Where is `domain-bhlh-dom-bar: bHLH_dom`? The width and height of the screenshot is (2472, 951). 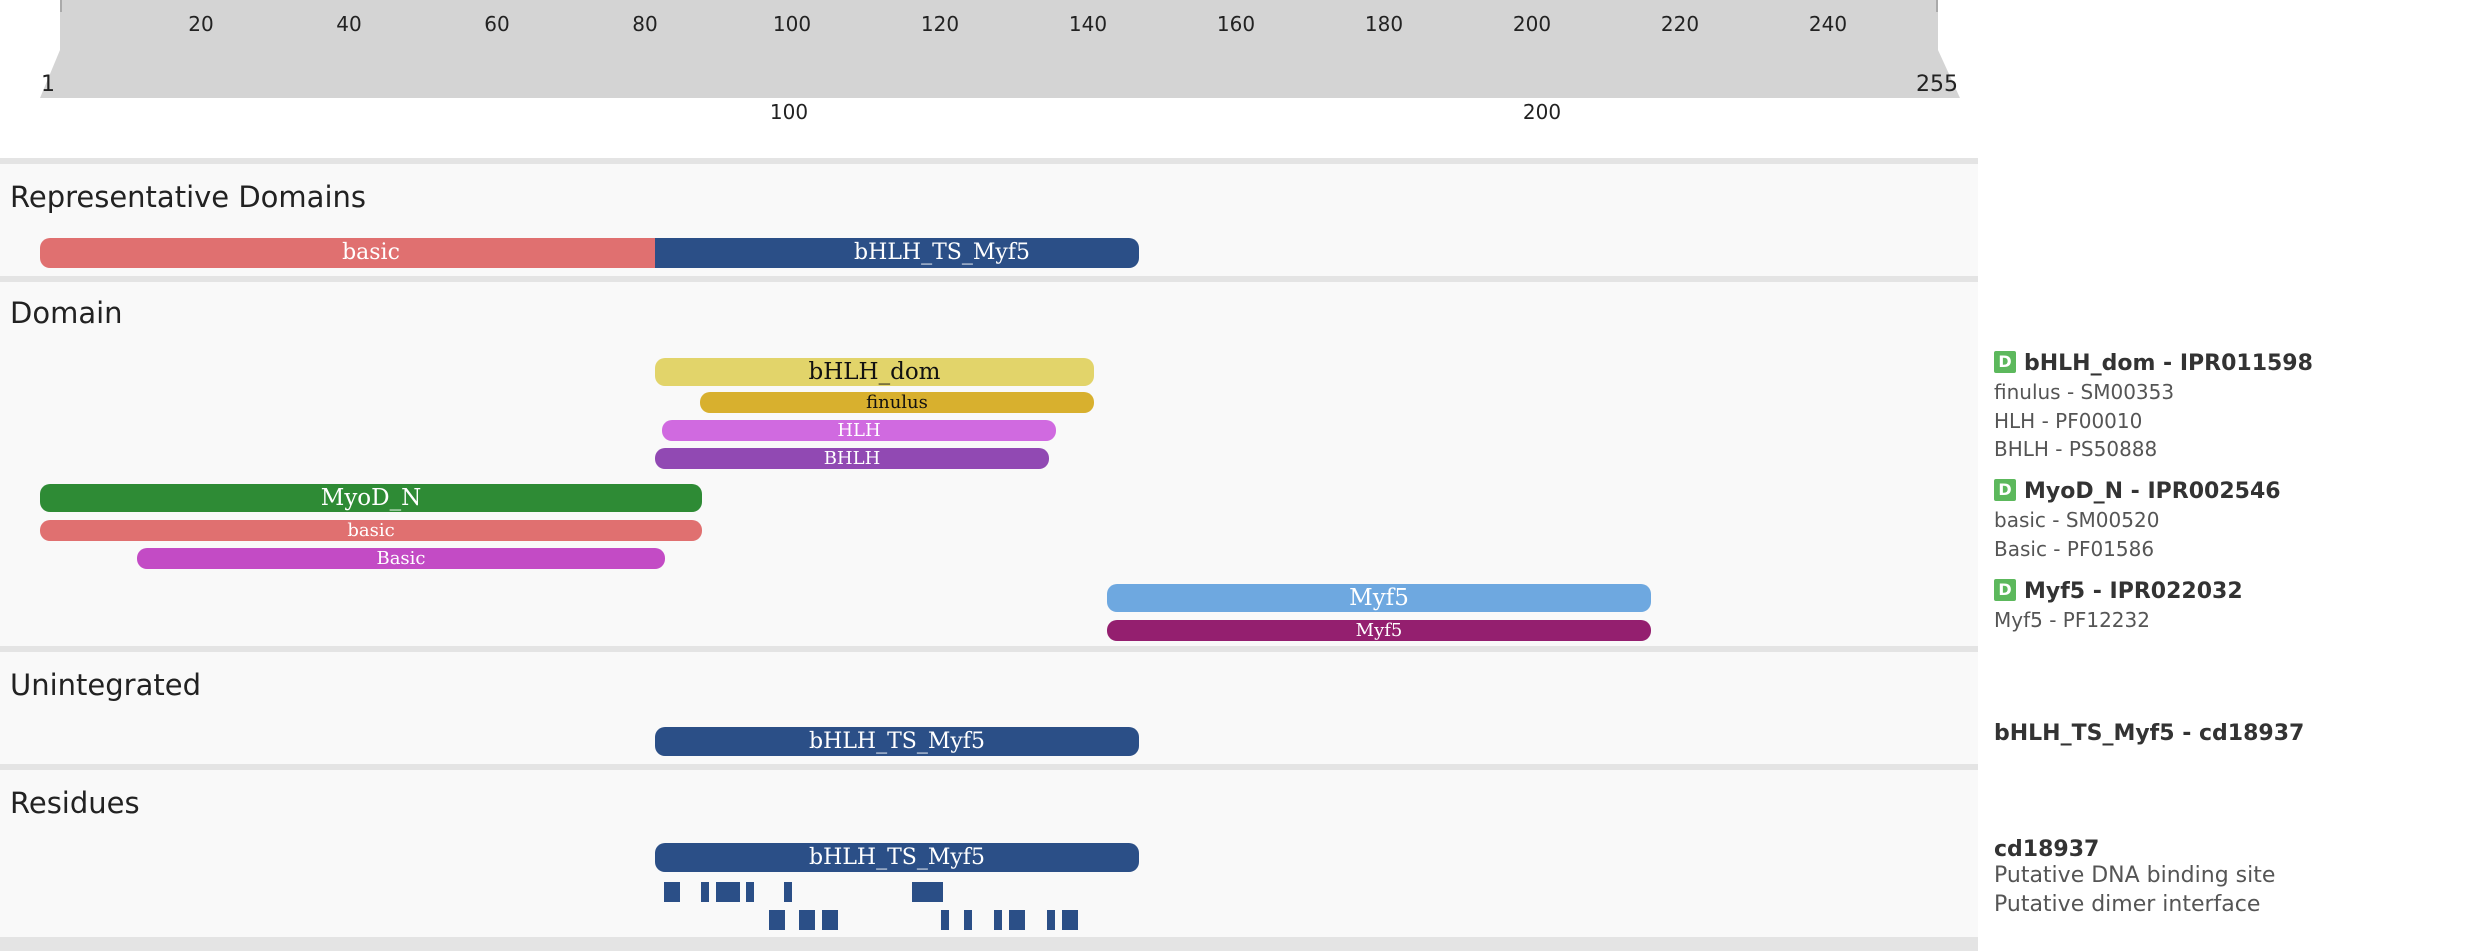 domain-bhlh-dom-bar: bHLH_dom is located at coordinates (874, 372).